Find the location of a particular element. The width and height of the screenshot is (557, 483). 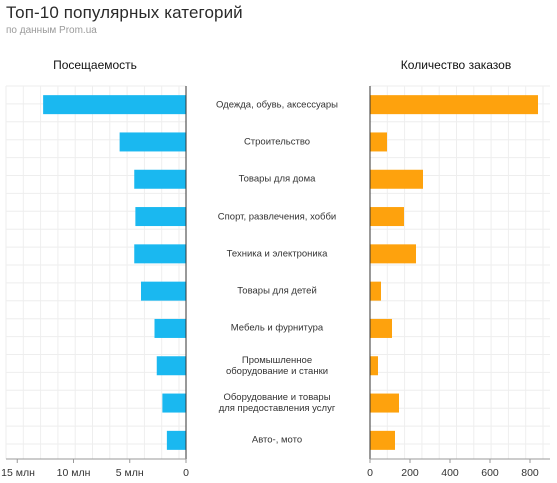

left-tick-label: 15 млн is located at coordinates (18, 473).